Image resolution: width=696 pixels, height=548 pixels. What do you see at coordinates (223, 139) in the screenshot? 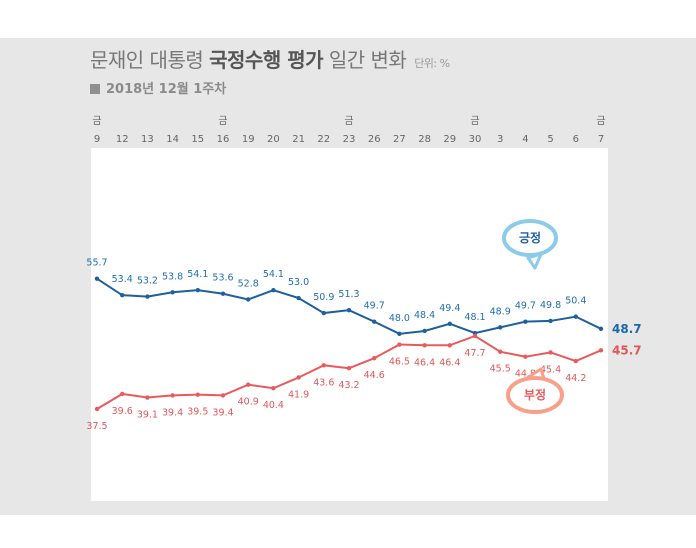
I see `x-tick-label: 16` at bounding box center [223, 139].